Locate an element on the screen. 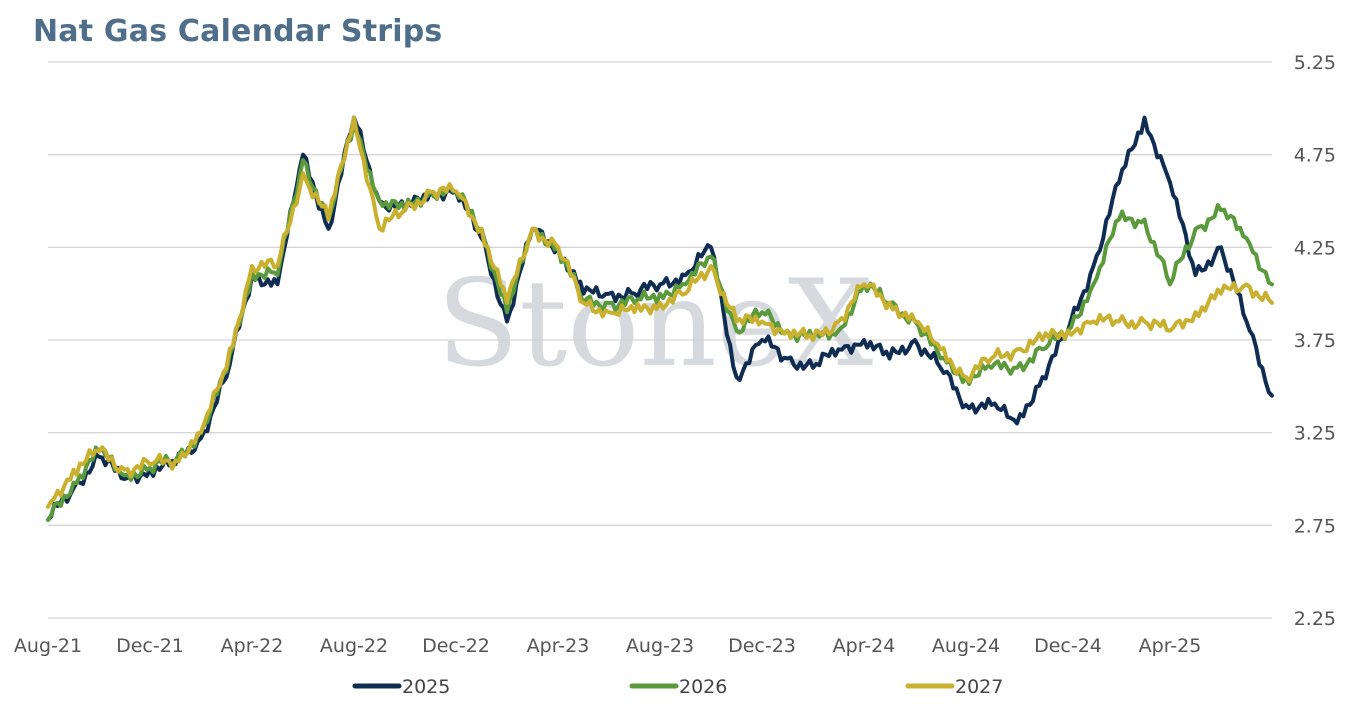 The width and height of the screenshot is (1350, 707). x-tick-label: Aug-23 is located at coordinates (660, 646).